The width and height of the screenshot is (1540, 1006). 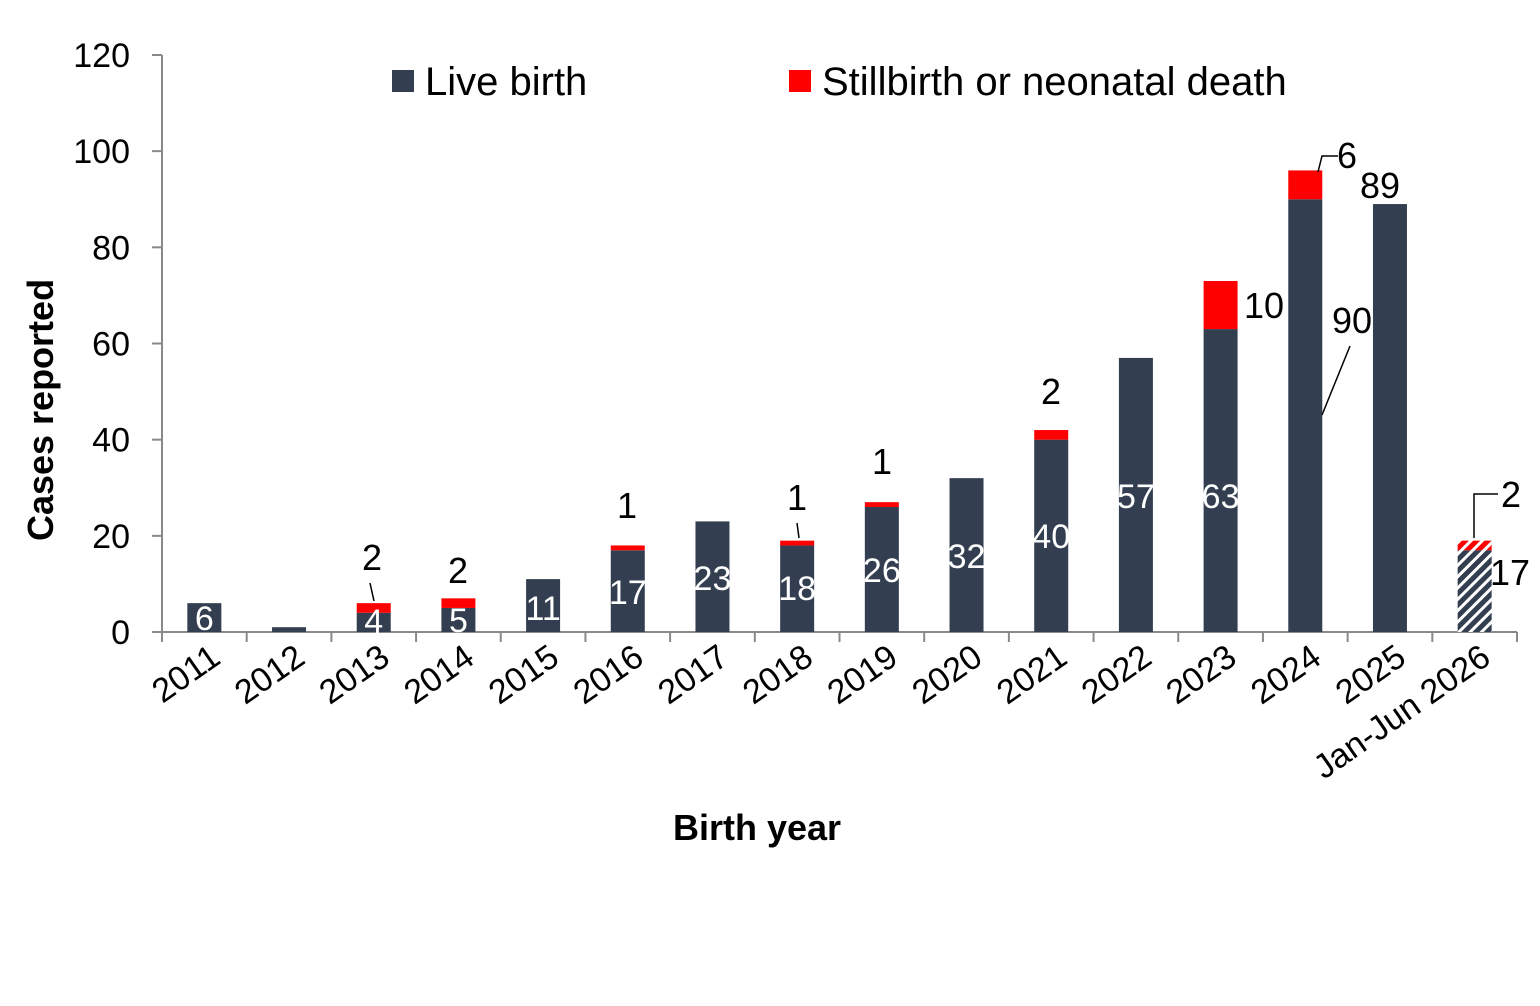 I want to click on data-label-live-birth: 40, so click(x=1051, y=537).